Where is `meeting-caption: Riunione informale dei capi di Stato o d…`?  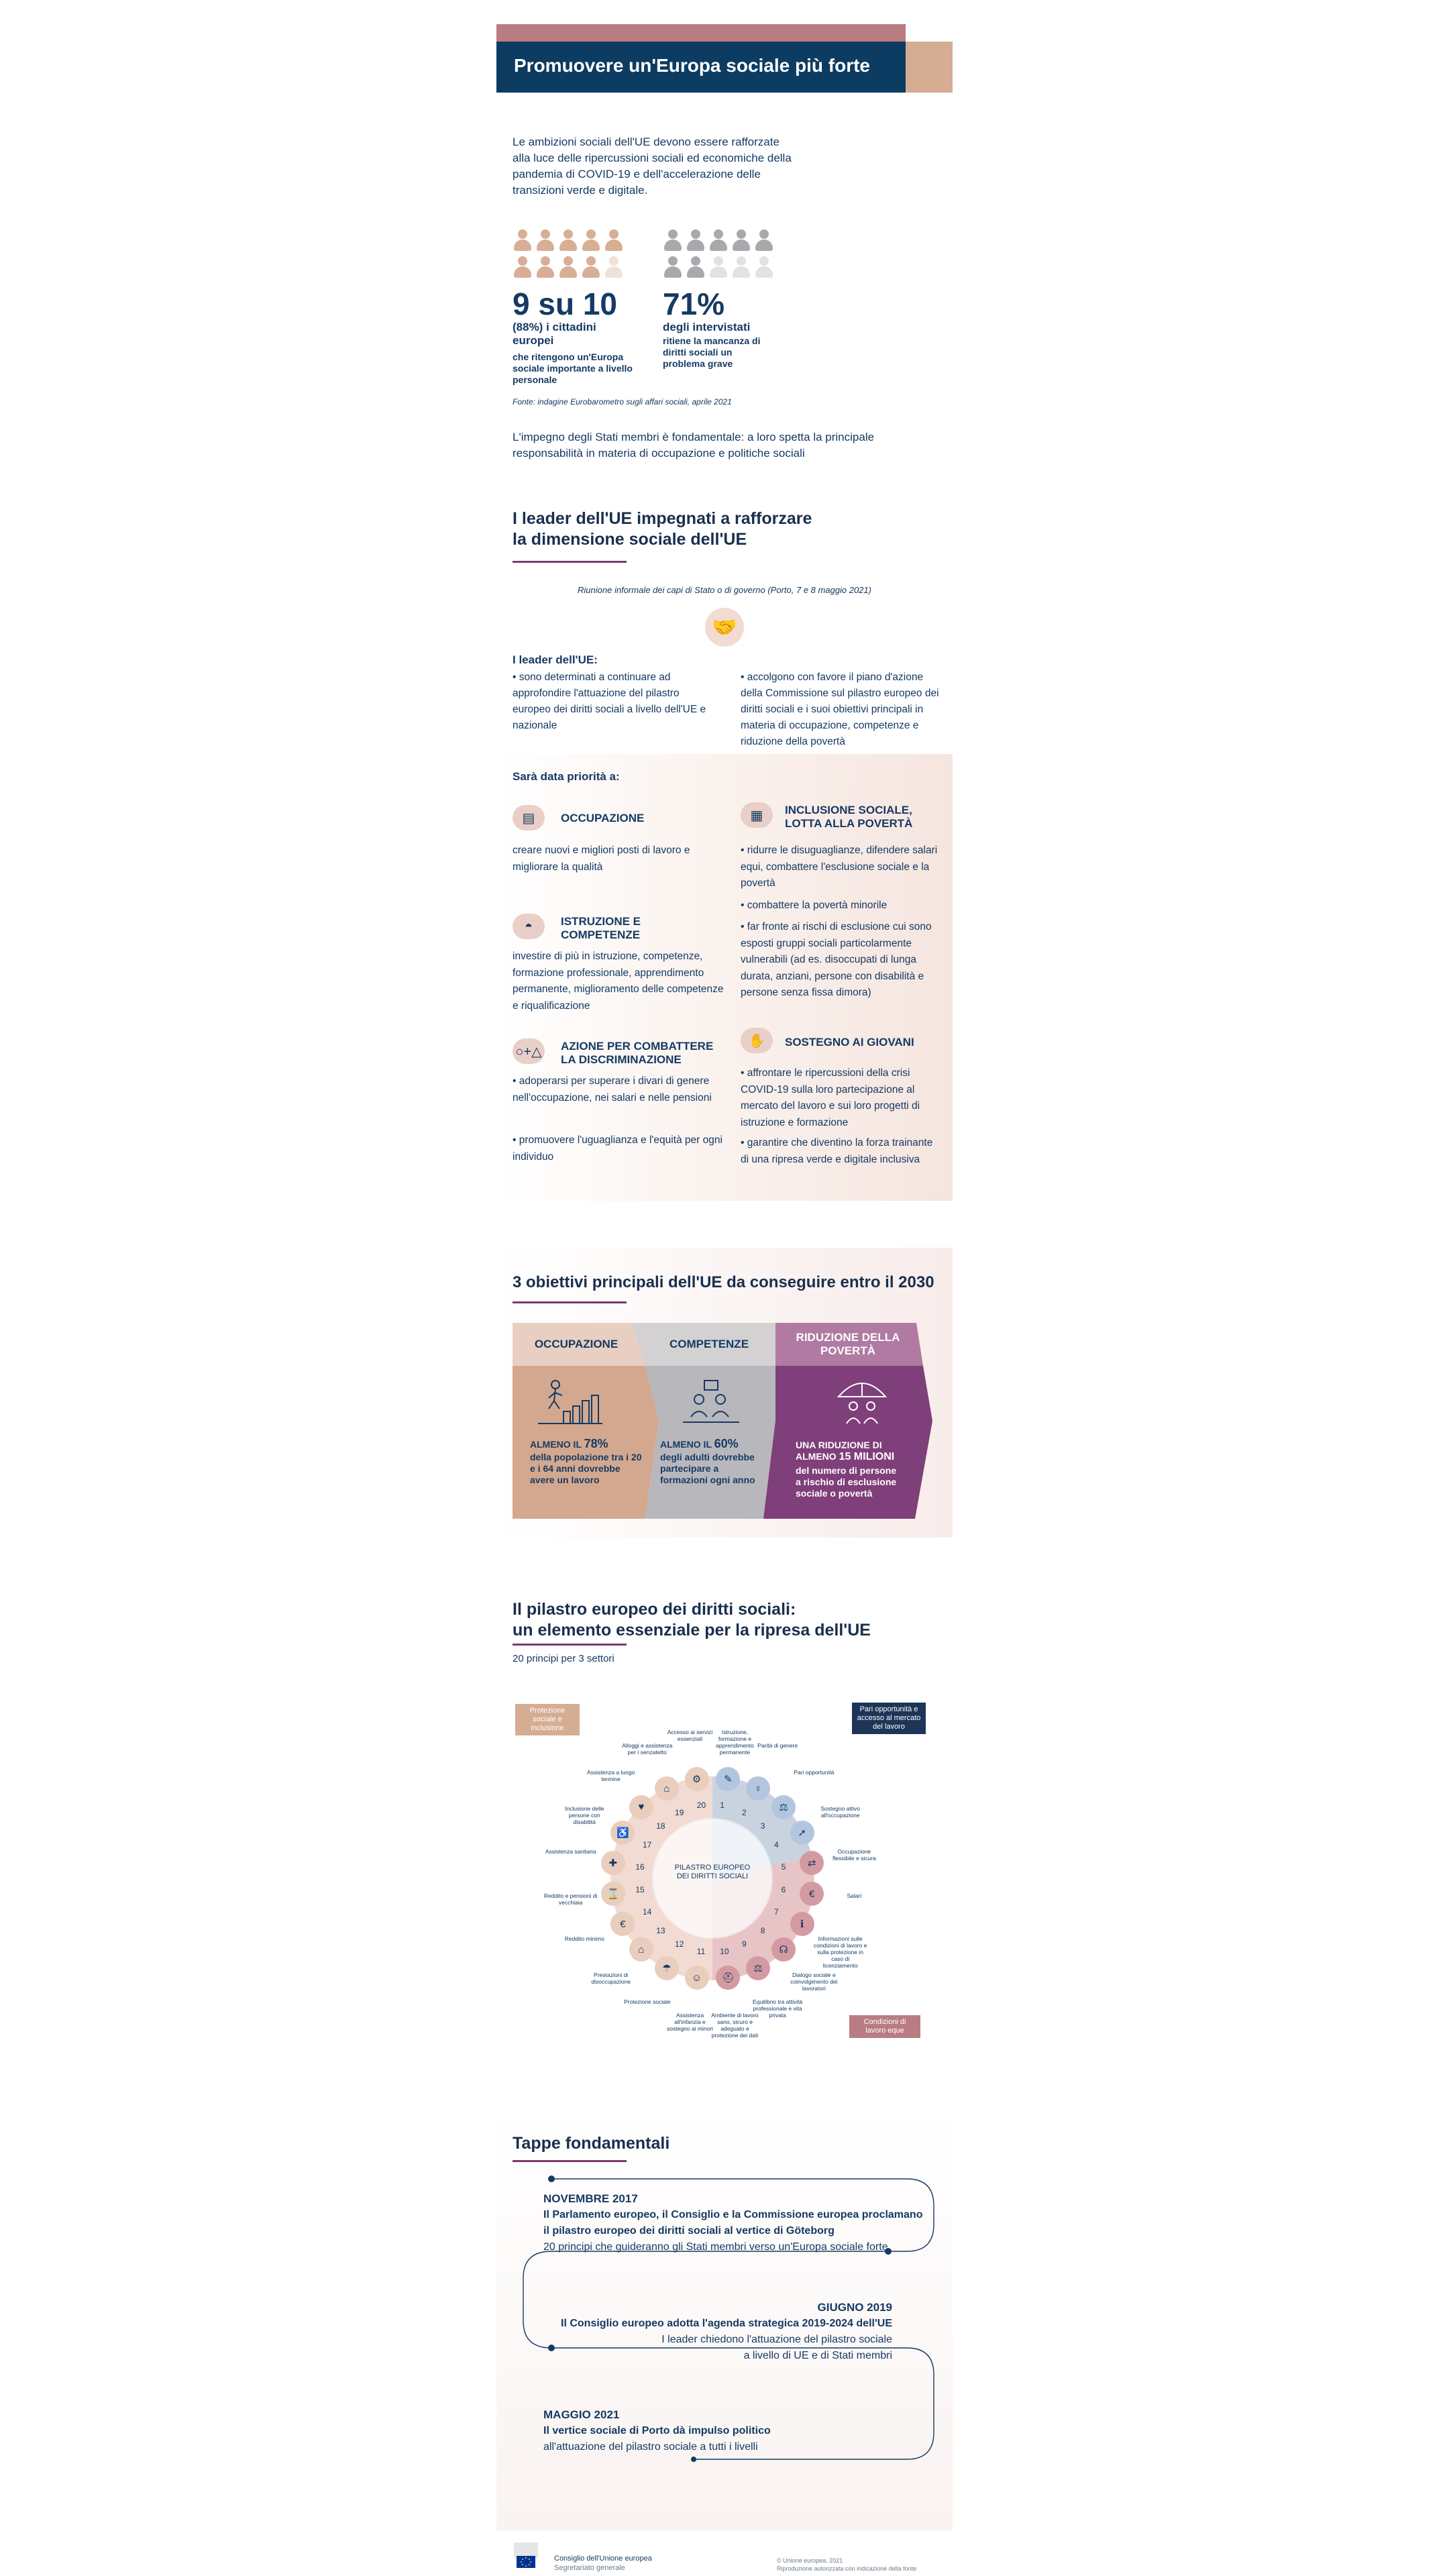 meeting-caption: Riunione informale dei capi di Stato o d… is located at coordinates (724, 590).